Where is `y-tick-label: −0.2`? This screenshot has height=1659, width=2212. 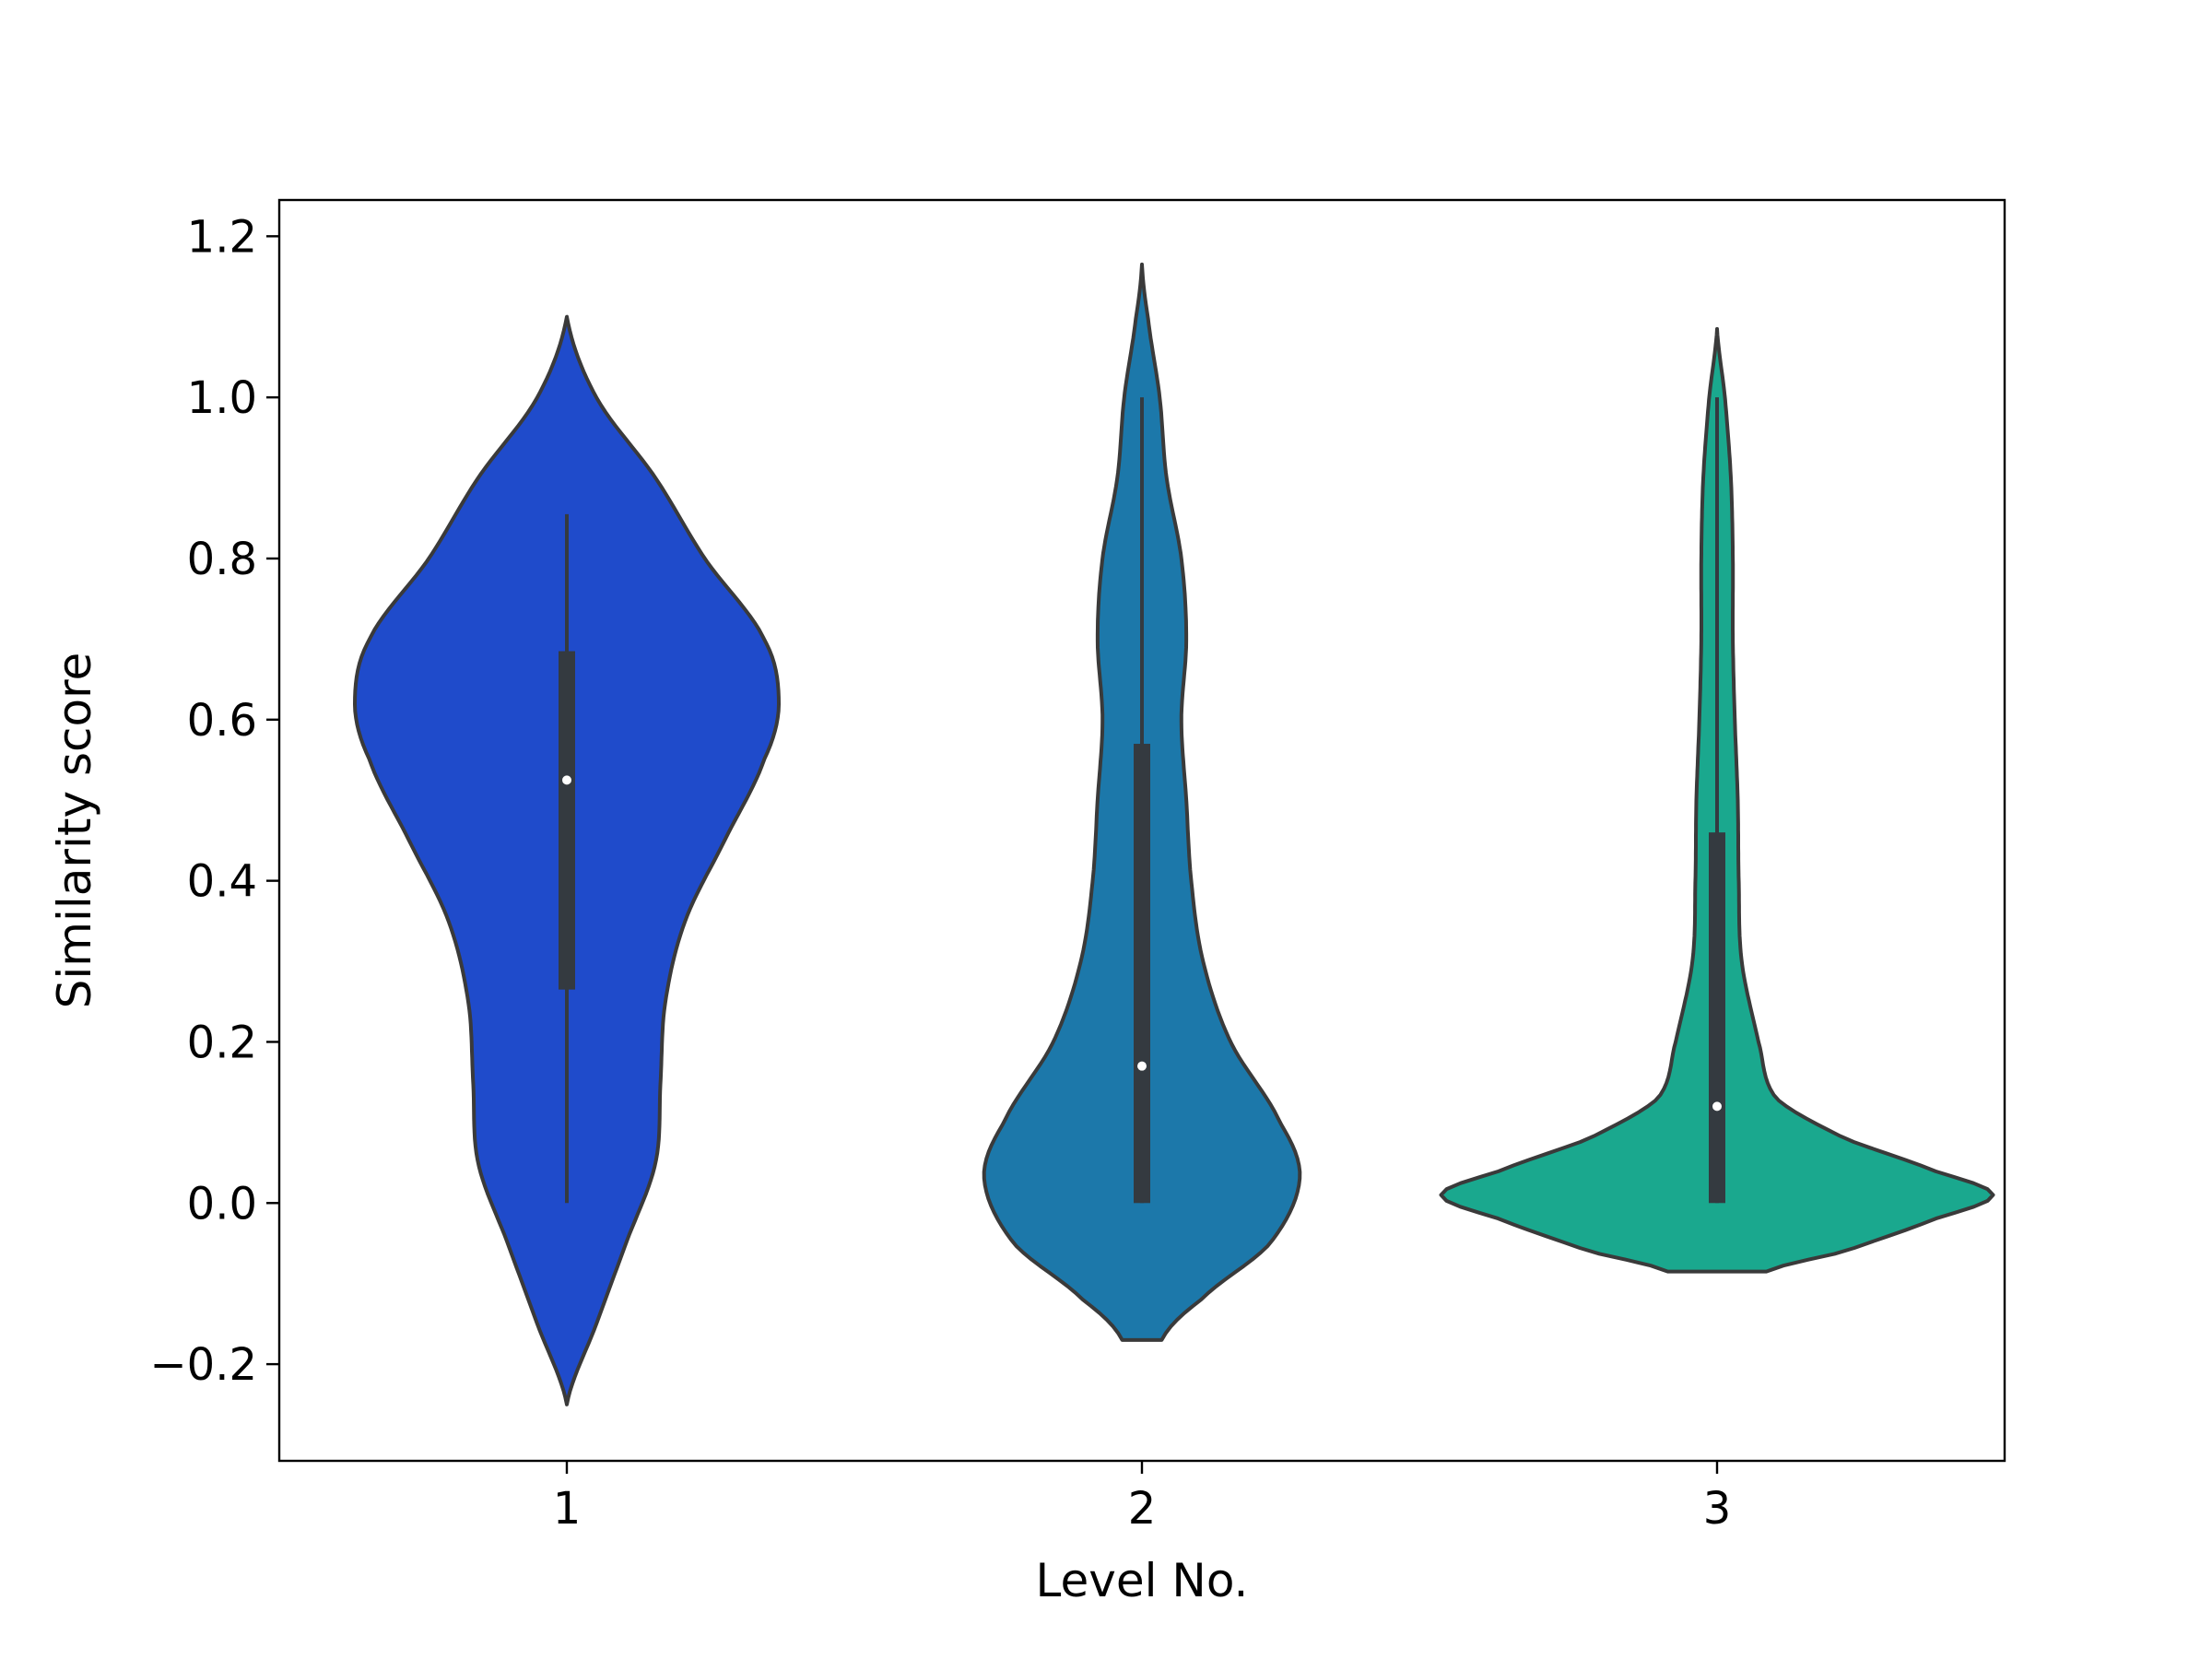 y-tick-label: −0.2 is located at coordinates (203, 1365).